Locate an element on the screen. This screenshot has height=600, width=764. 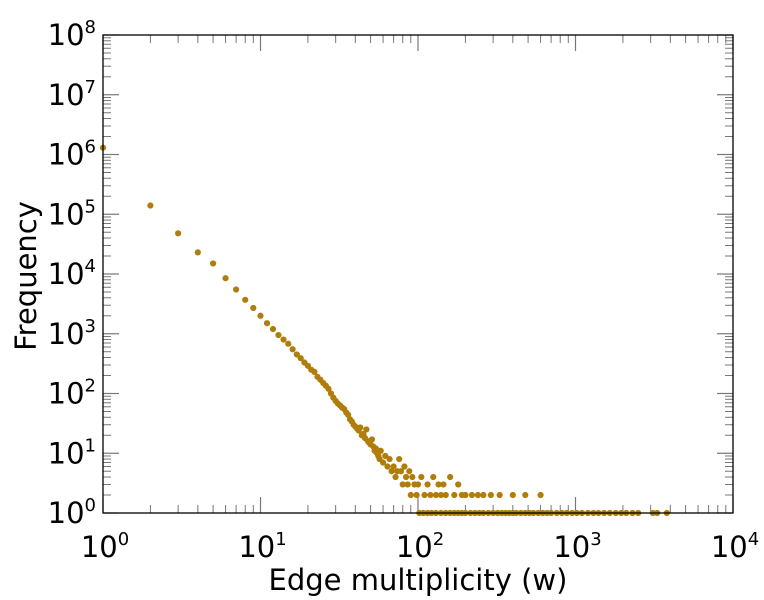
y-tick-label: 105 is located at coordinates (72, 213).